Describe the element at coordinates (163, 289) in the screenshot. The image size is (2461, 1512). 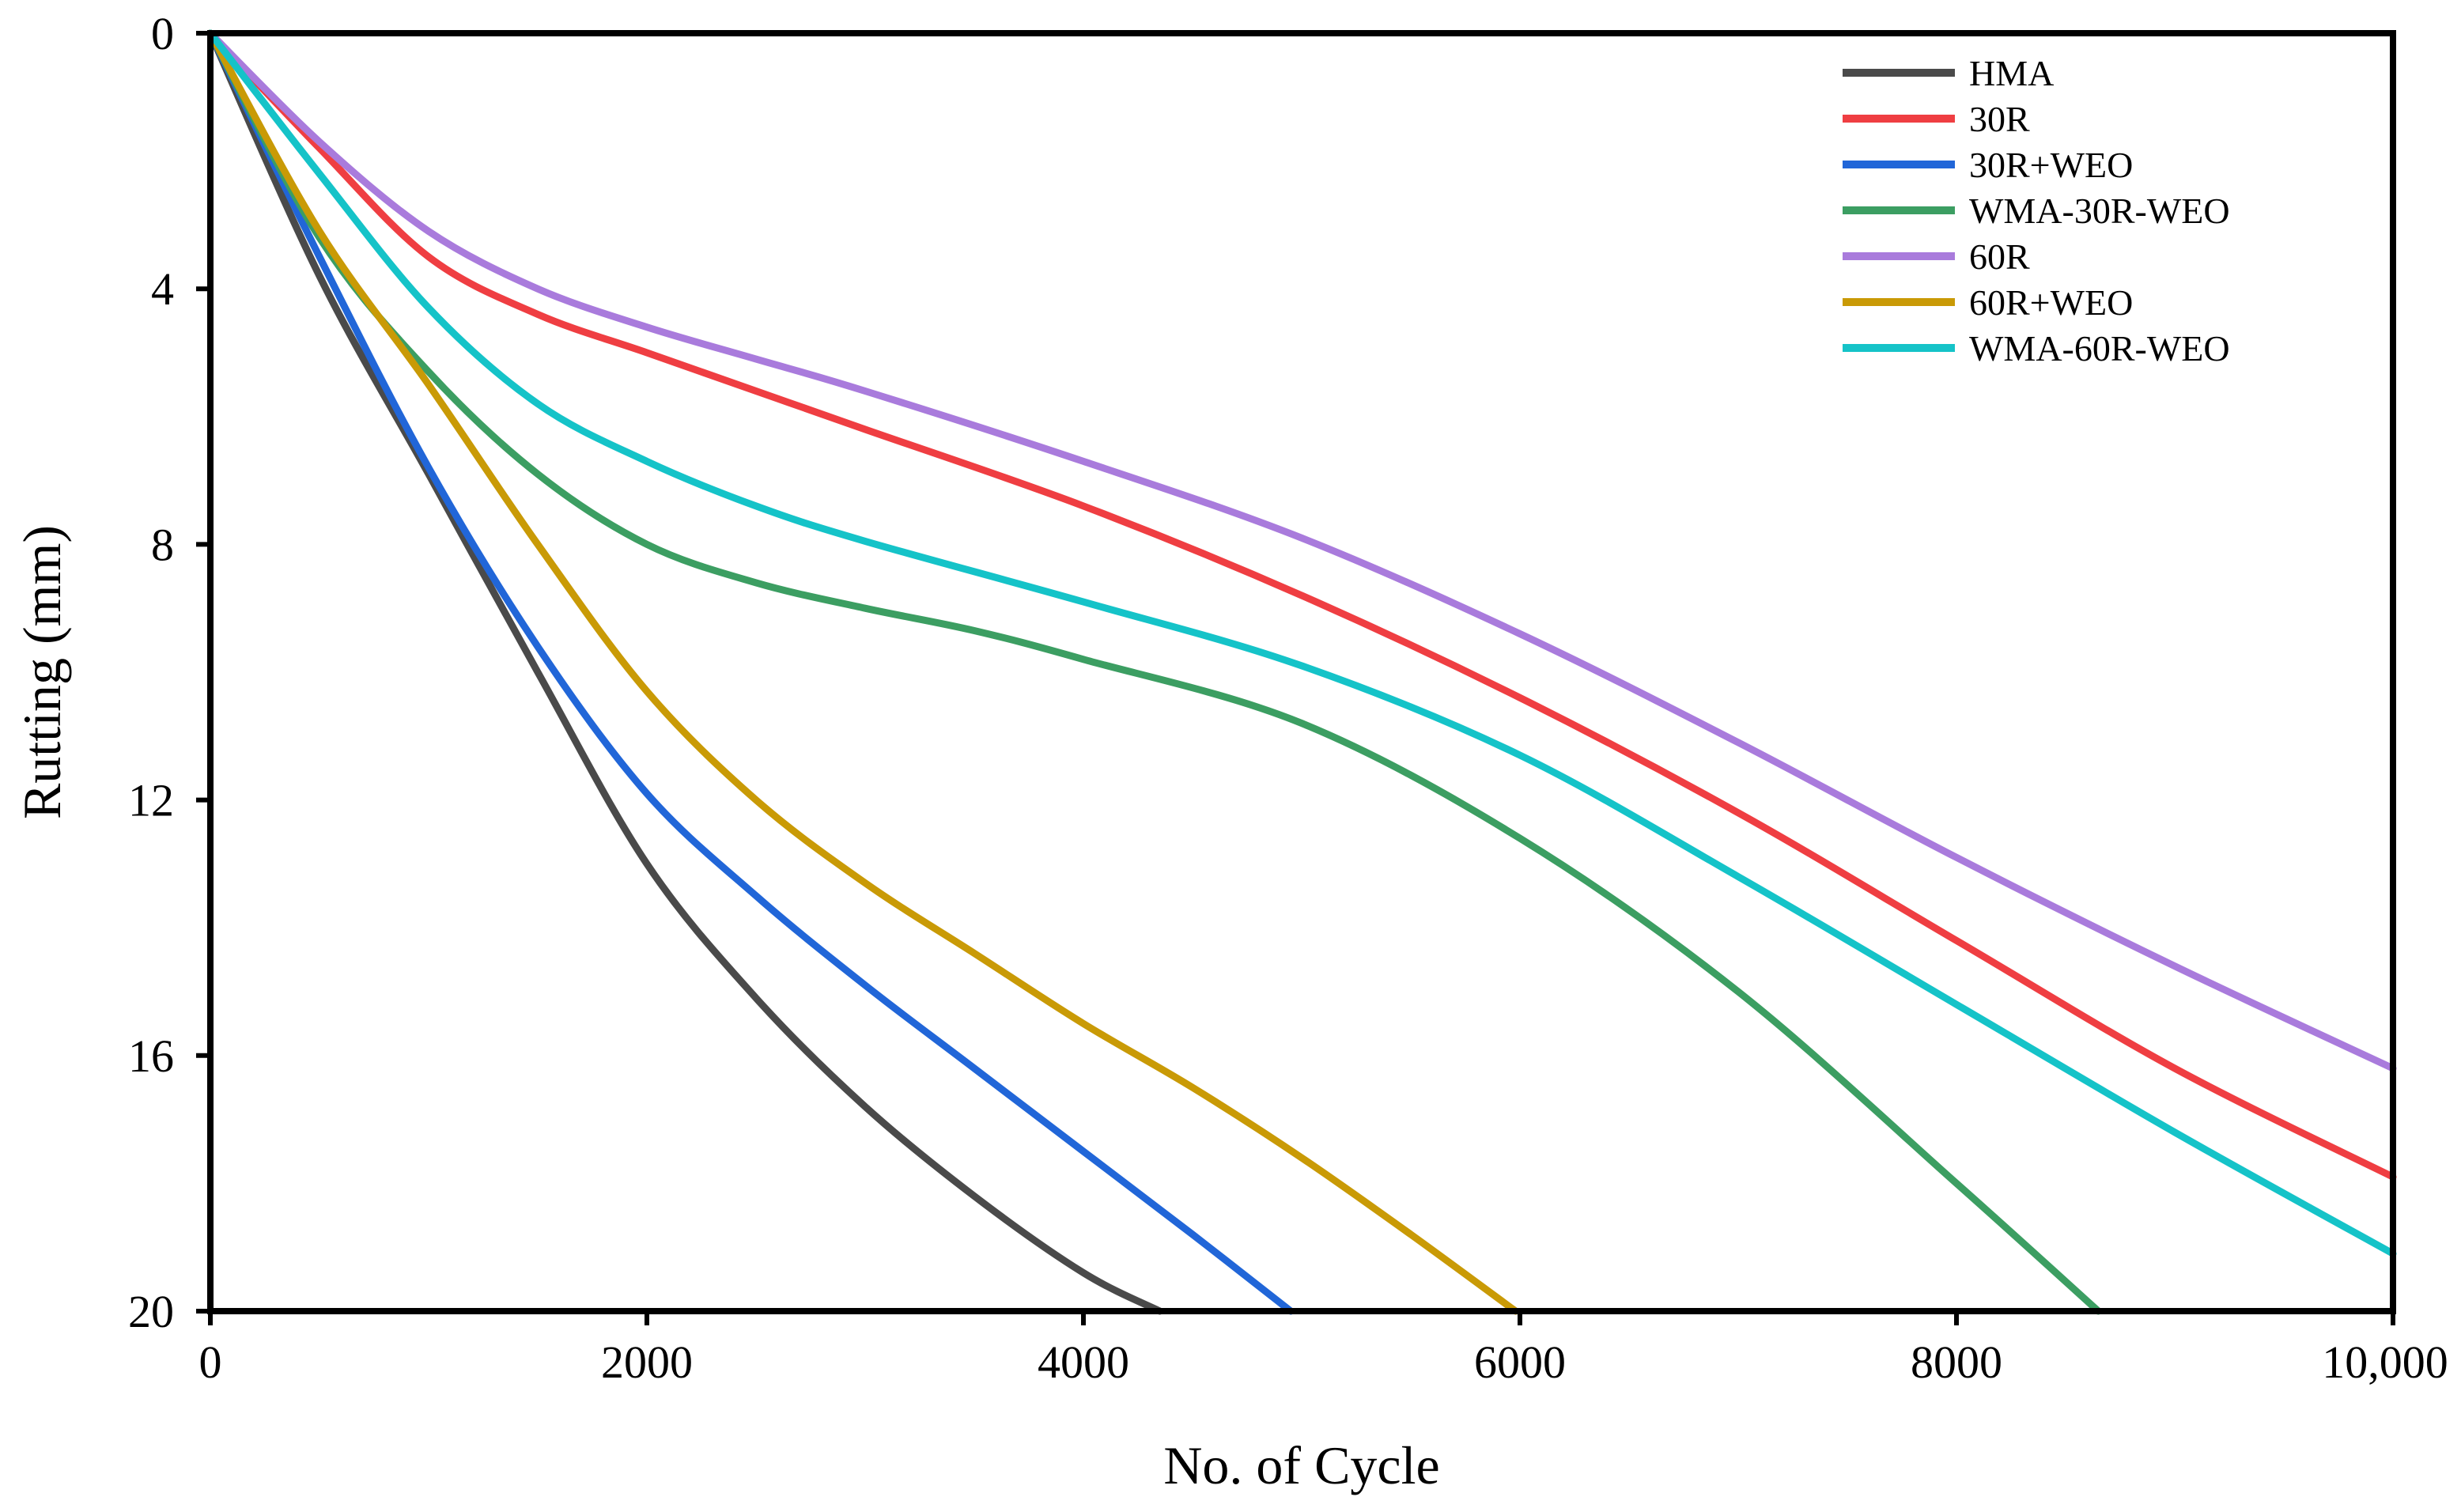
I see `y-tick-label: 4` at that location.